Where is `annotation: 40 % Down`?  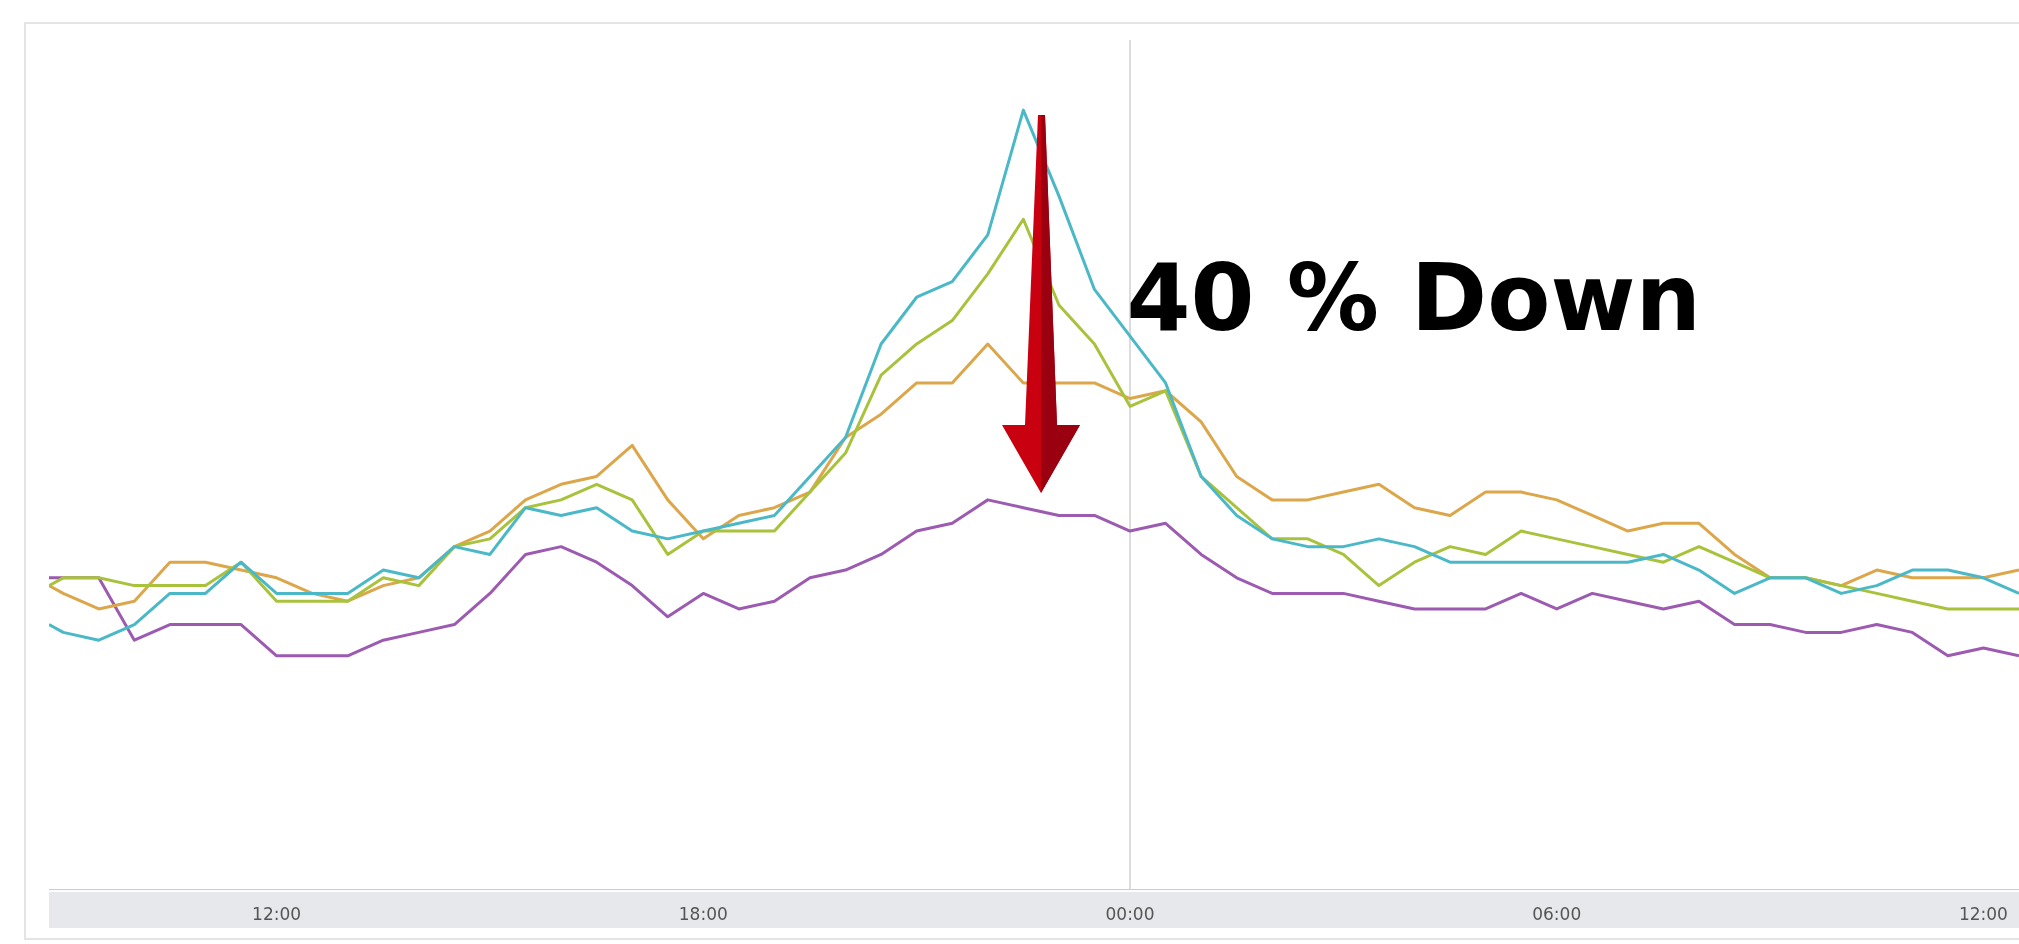
annotation: 40 % Down is located at coordinates (1413, 298).